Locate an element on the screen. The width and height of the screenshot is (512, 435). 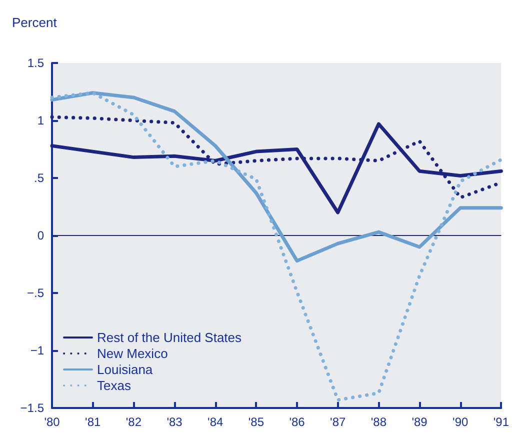
legend-label: Rest of the United States is located at coordinates (169, 337).